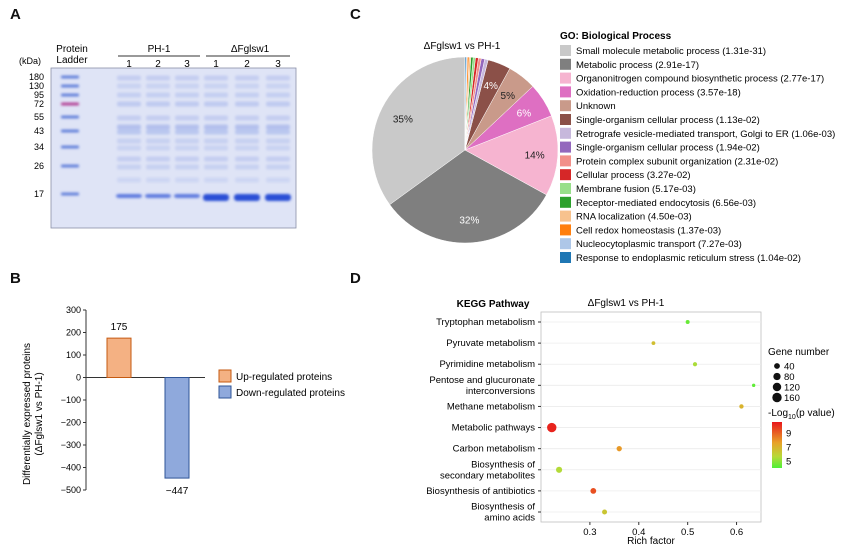 This screenshot has width=860, height=546. I want to click on legend-down-label: Down-regulated proteins, so click(290, 393).